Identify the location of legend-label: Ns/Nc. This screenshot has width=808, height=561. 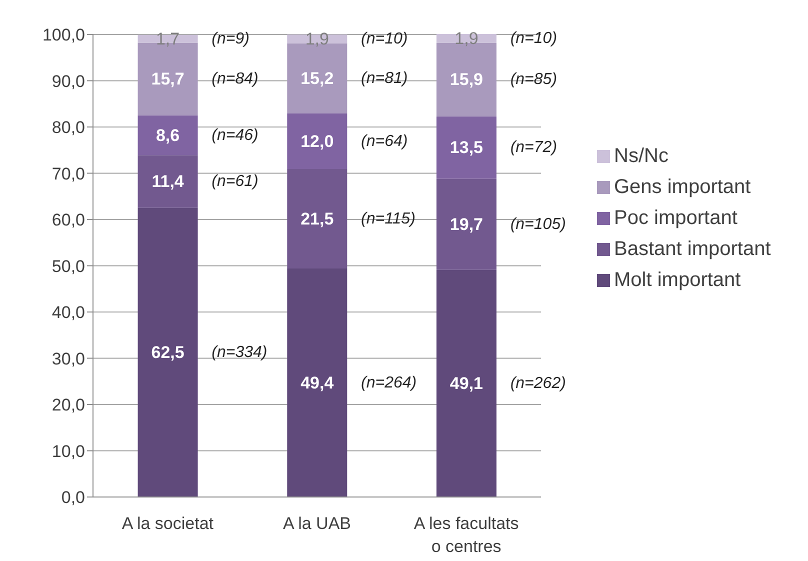
(641, 156).